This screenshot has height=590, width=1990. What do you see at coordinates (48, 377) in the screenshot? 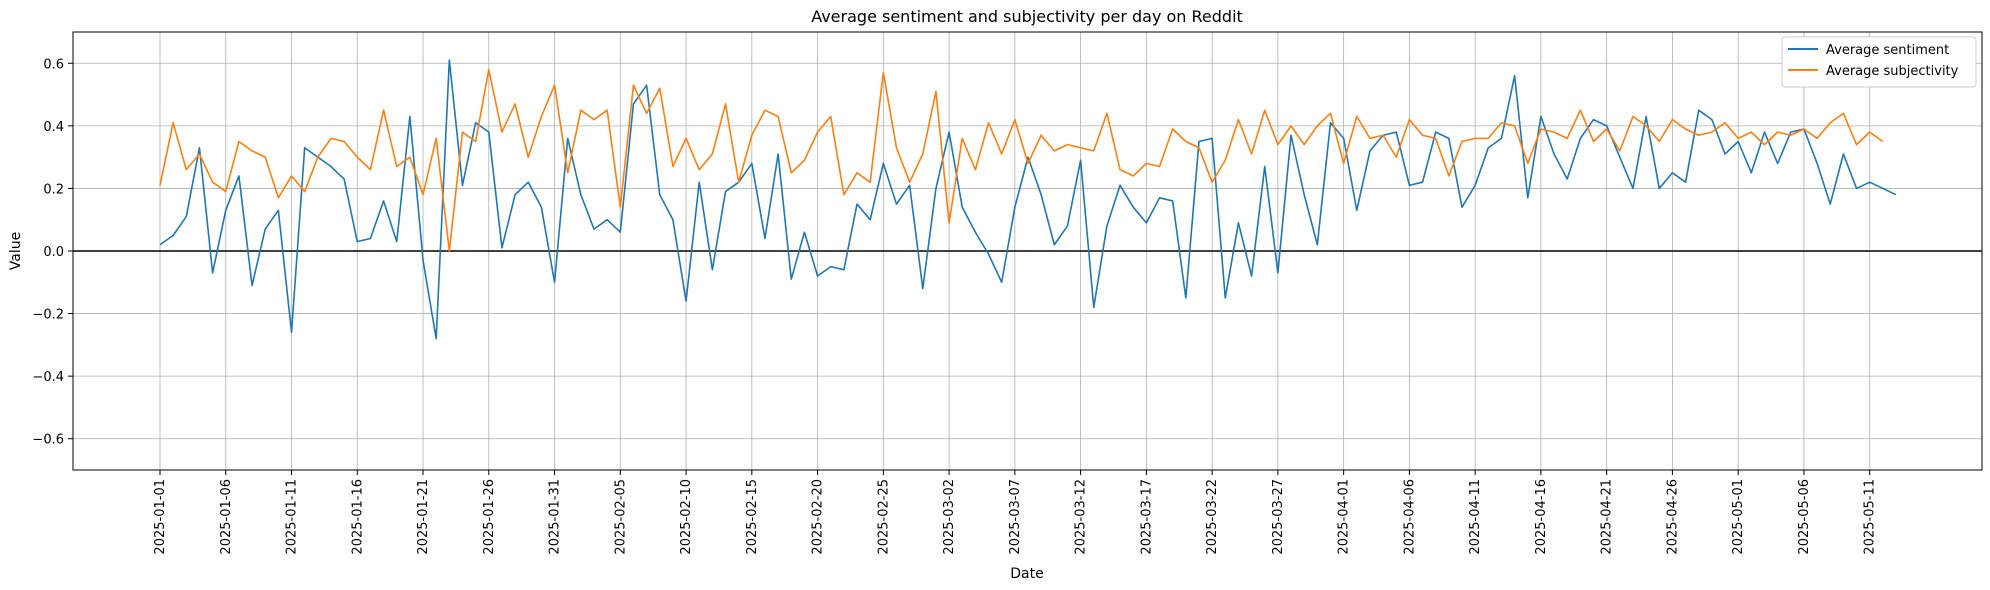
I see `y-tick-label: −0.4` at bounding box center [48, 377].